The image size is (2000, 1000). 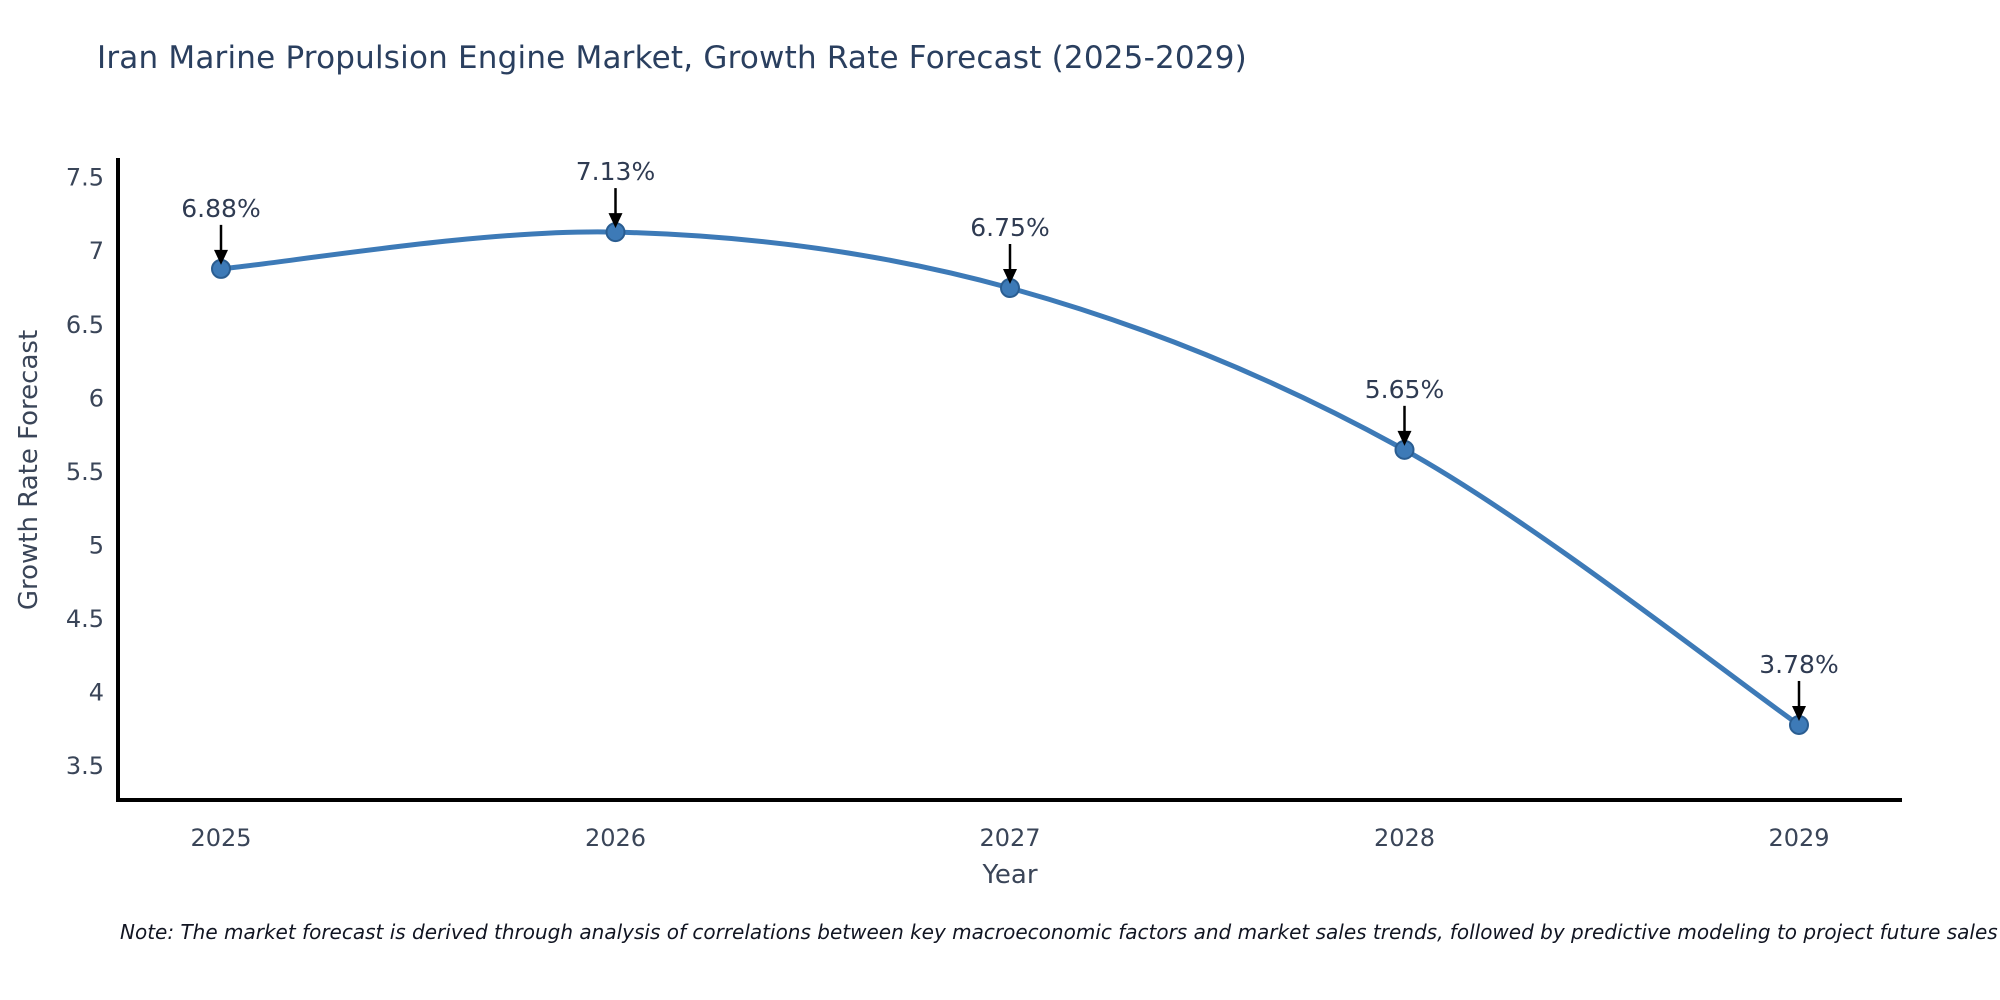 What do you see at coordinates (96, 251) in the screenshot?
I see `y-tick-label: 7` at bounding box center [96, 251].